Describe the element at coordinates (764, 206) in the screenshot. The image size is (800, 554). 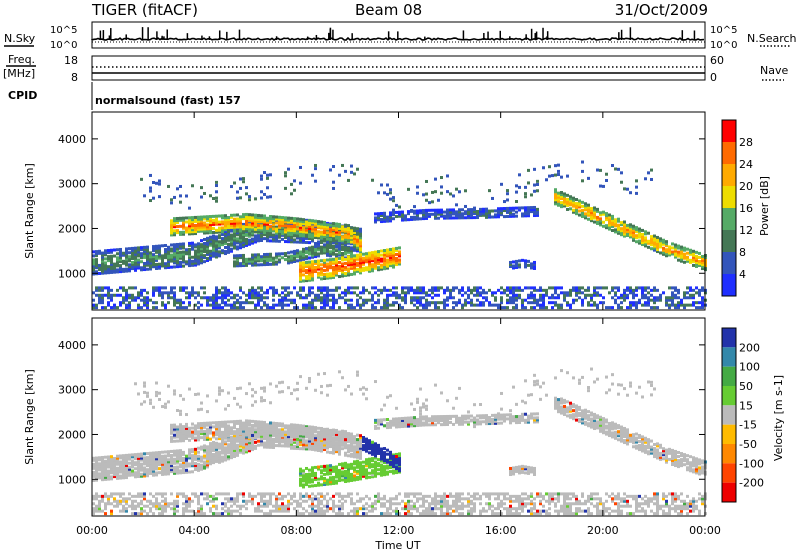
I see `power-colorbar-label: Power [dB]` at that location.